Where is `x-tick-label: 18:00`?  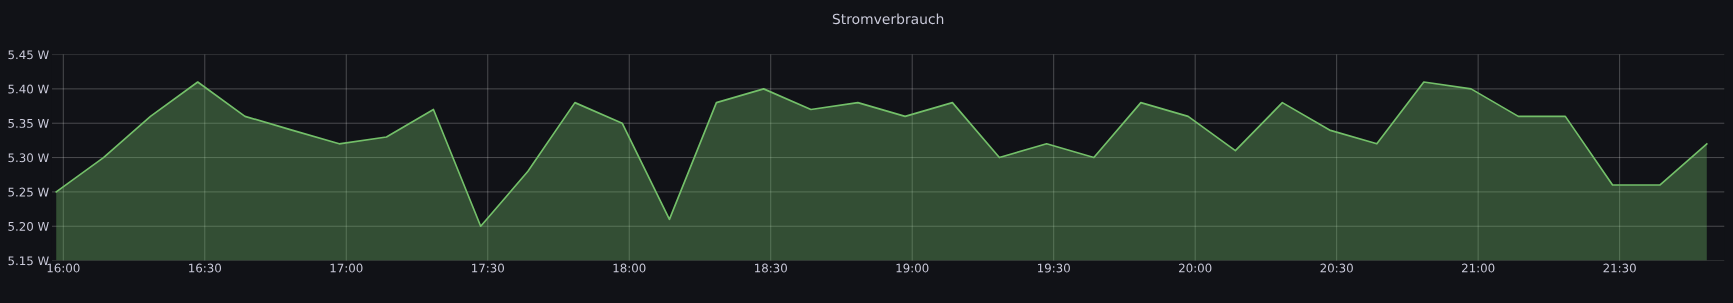 x-tick-label: 18:00 is located at coordinates (629, 268).